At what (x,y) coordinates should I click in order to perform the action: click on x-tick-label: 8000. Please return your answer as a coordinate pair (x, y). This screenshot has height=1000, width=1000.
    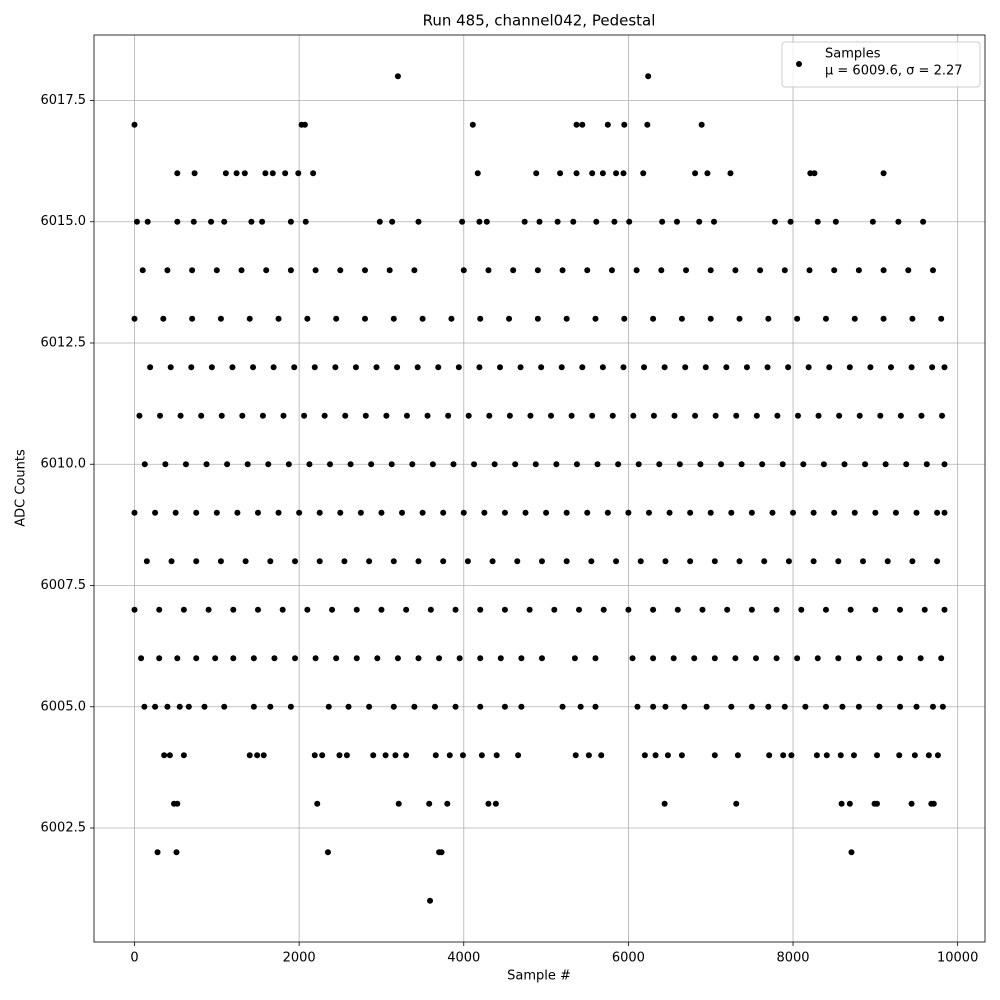
    Looking at the image, I should click on (792, 958).